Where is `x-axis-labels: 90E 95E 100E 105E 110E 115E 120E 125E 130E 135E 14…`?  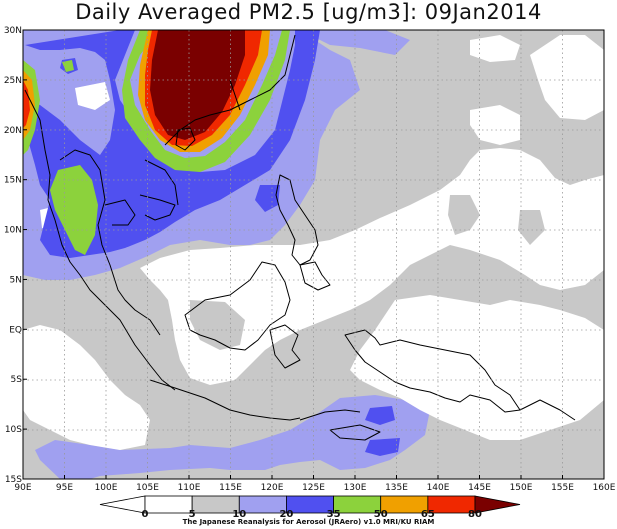 x-axis-labels: 90E 95E 100E 105E 110E 115E 120E 125E 130E 135E 14… is located at coordinates (314, 488).